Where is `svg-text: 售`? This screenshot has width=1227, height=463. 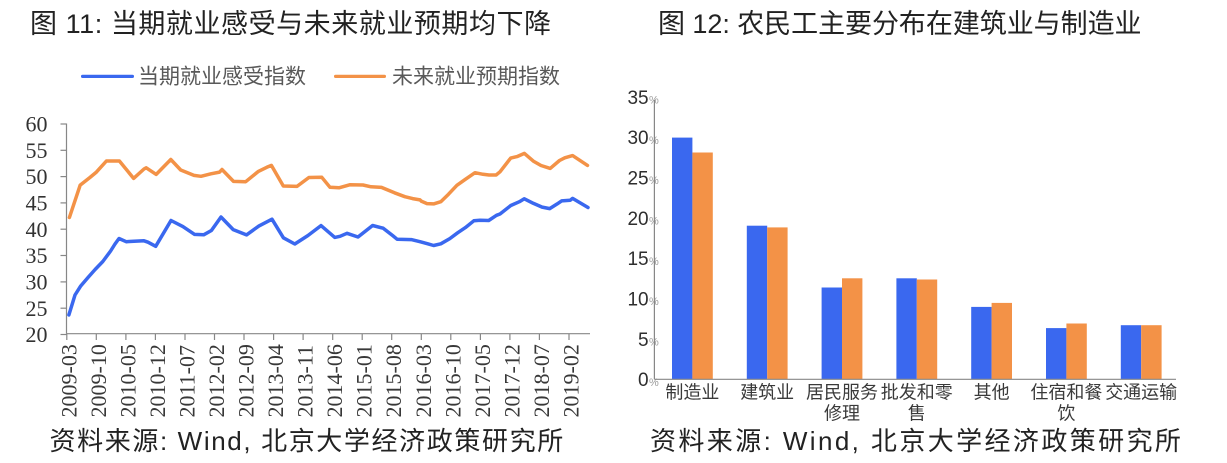 svg-text: 售 is located at coordinates (917, 413).